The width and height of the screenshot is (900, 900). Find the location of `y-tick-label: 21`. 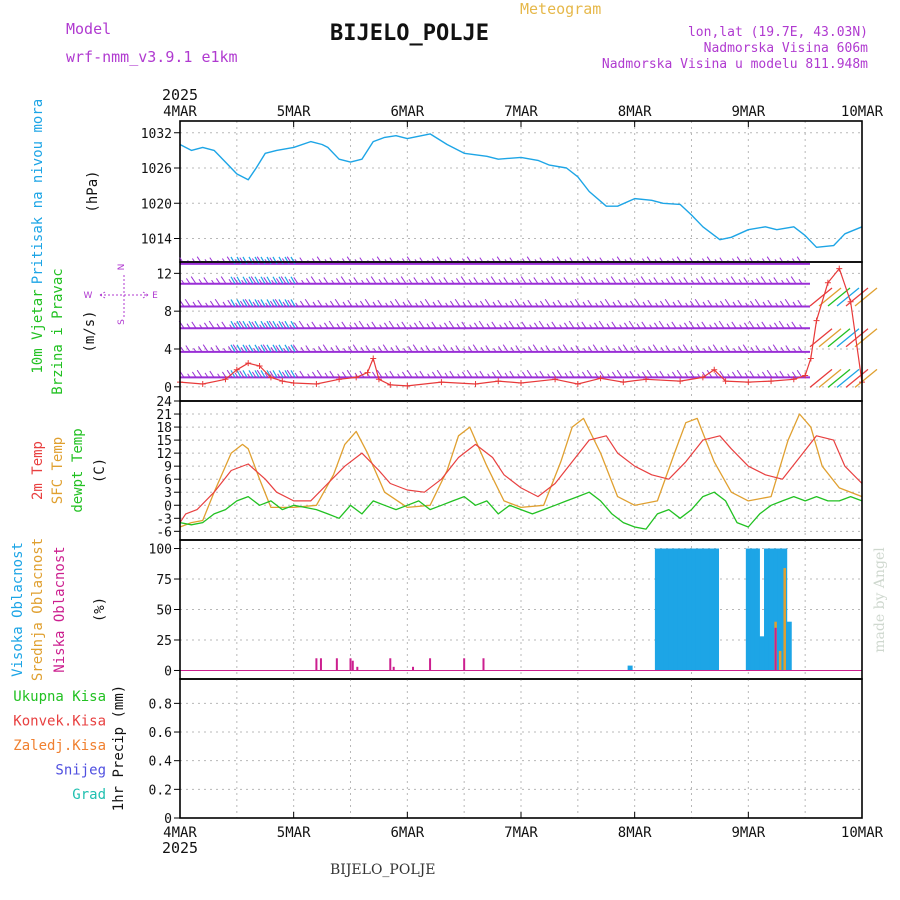

y-tick-label: 21 is located at coordinates (164, 415).